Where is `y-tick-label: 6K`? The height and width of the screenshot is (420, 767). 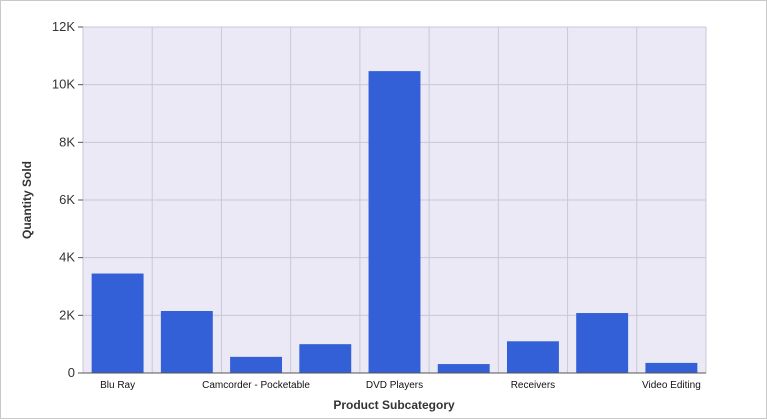 y-tick-label: 6K is located at coordinates (67, 199).